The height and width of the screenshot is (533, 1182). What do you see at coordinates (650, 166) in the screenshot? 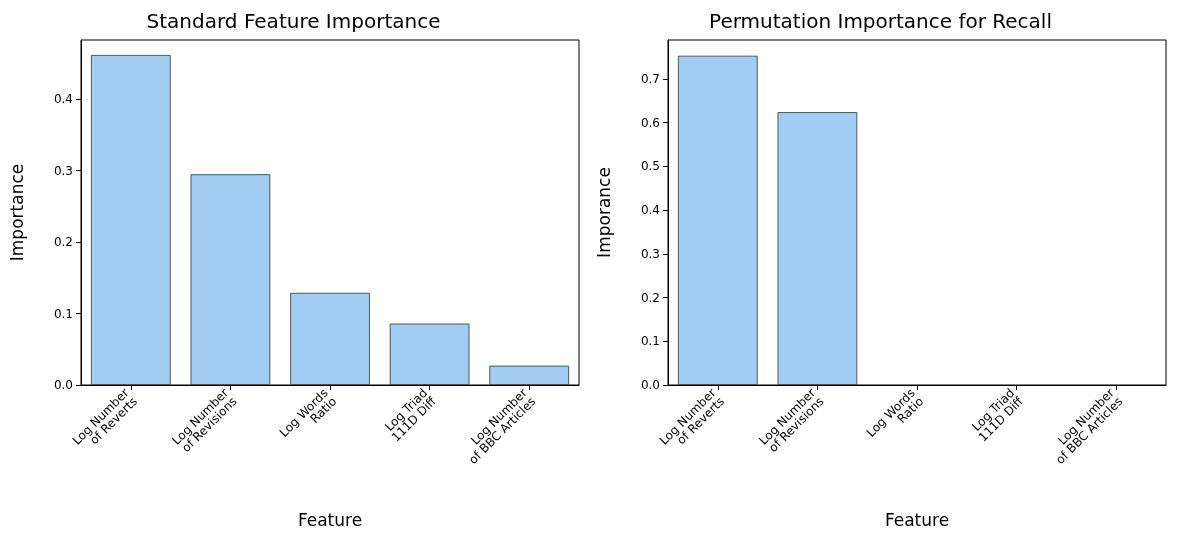
I see `y-tick-label: 0.5` at bounding box center [650, 166].